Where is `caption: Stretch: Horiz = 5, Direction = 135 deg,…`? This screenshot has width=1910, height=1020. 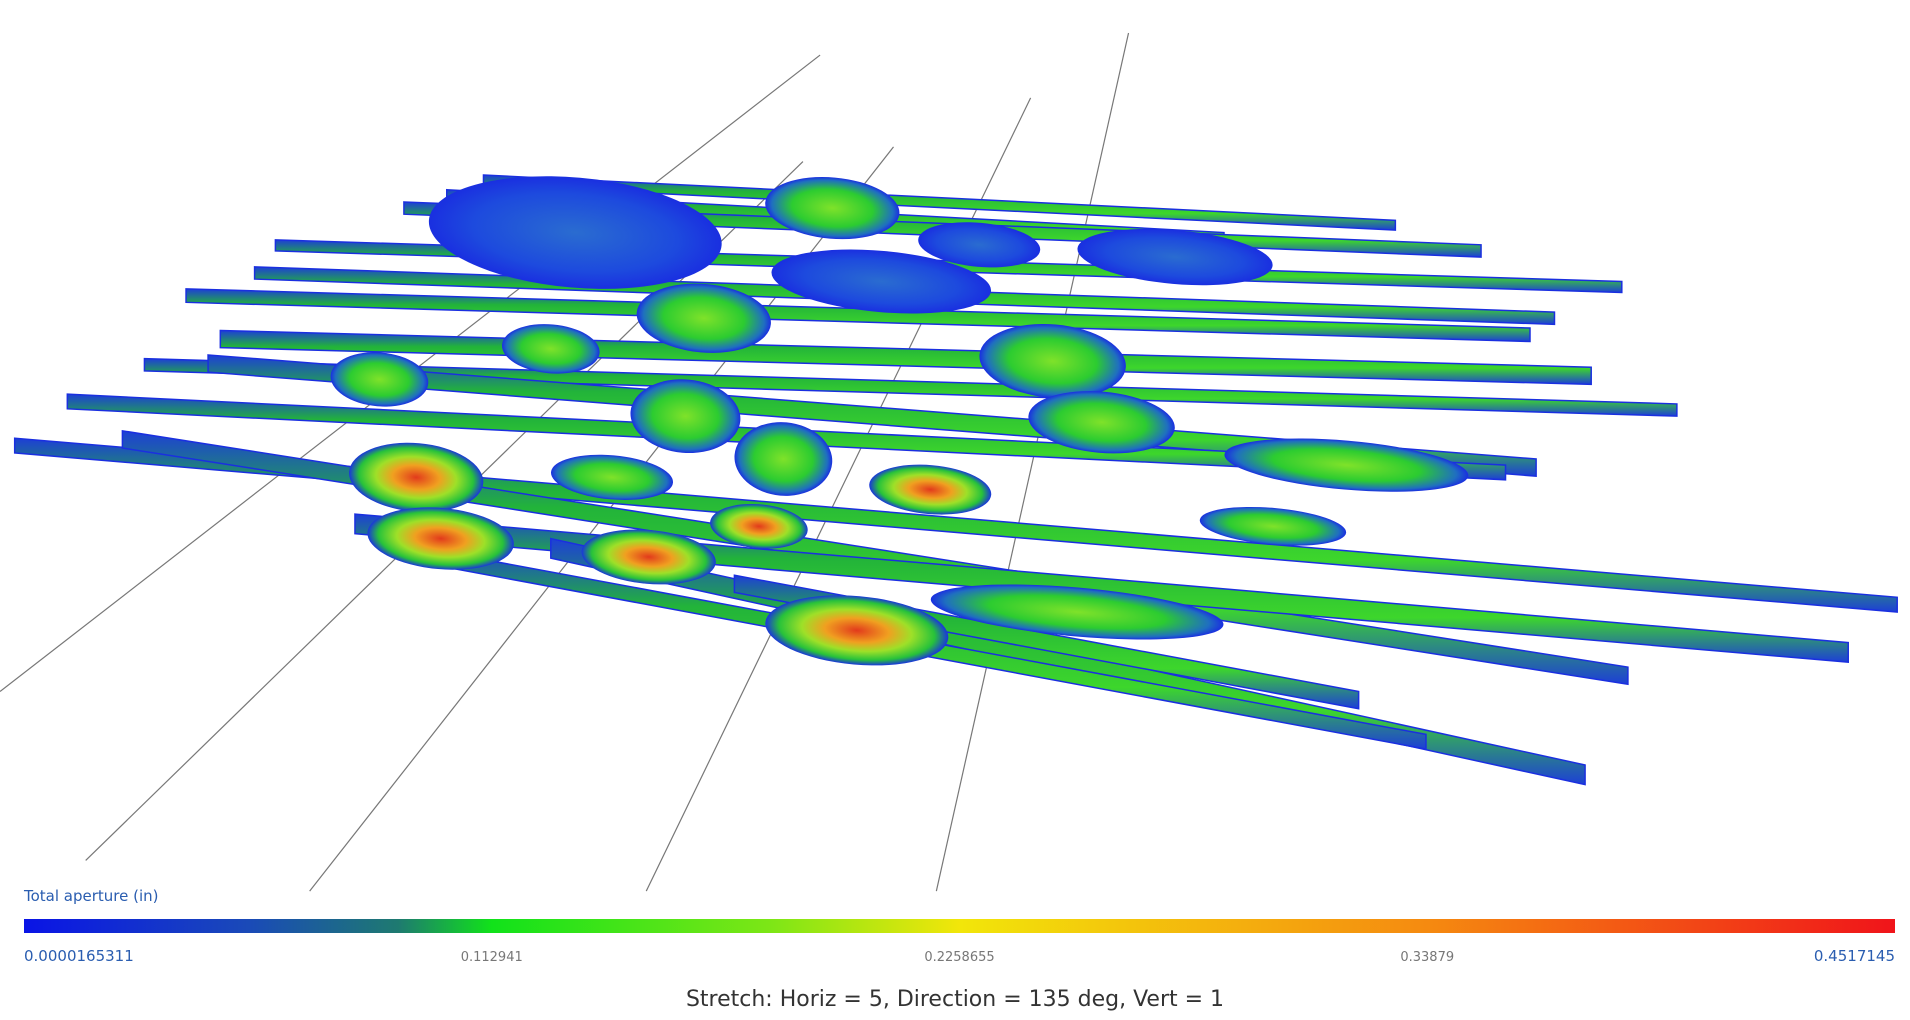
caption: Stretch: Horiz = 5, Direction = 135 deg,… is located at coordinates (955, 999).